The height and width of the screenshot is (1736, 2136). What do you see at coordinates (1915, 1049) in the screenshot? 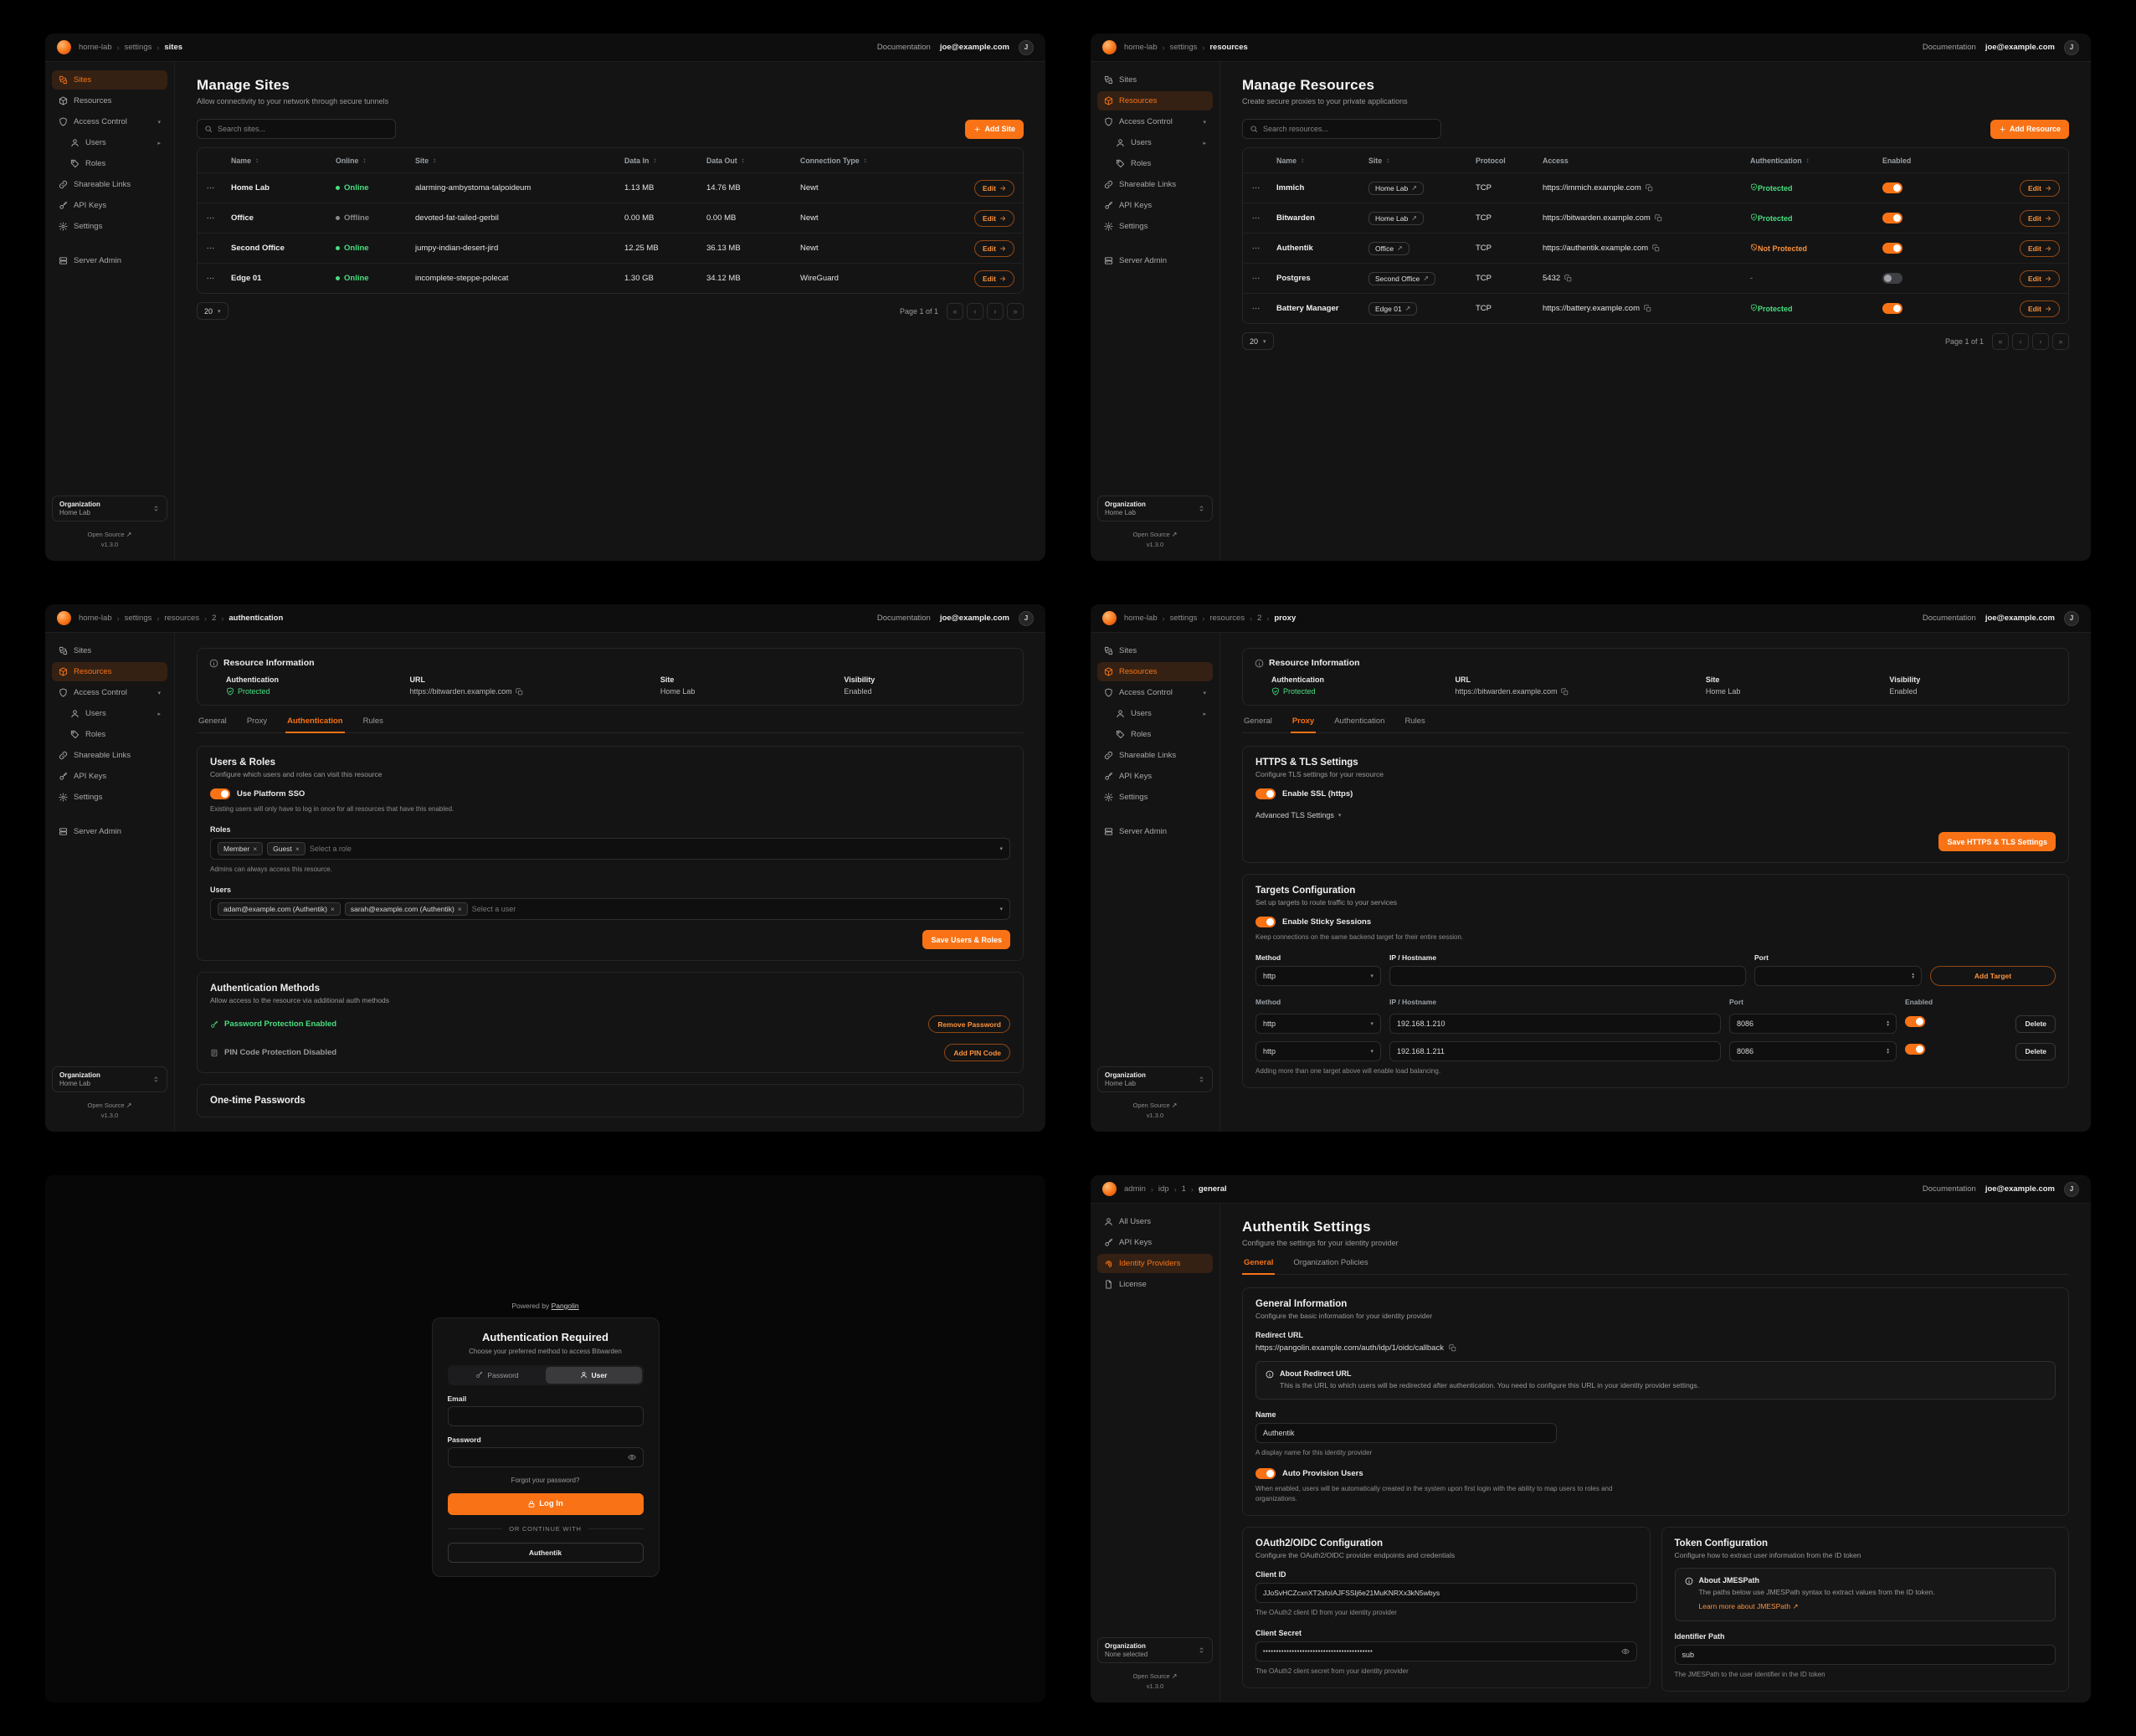
I see `target-enabled-toggle` at bounding box center [1915, 1049].